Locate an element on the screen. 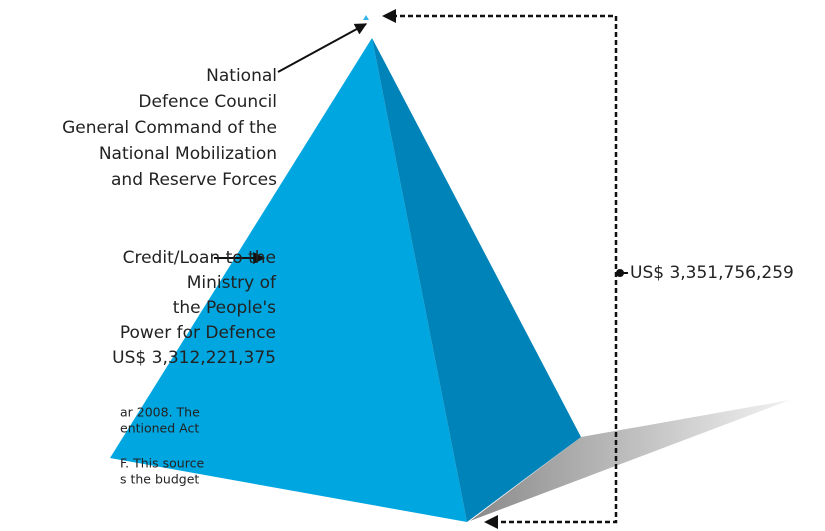 This screenshot has width=825, height=531. top-label-line: National is located at coordinates (241, 76).